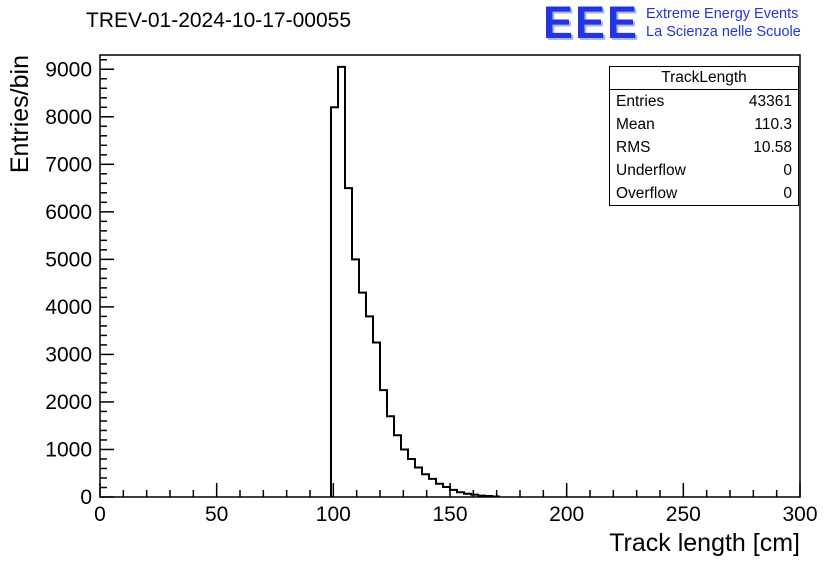 The image size is (836, 572). Describe the element at coordinates (450, 490) in the screenshot. I see `x-axis-ticks` at that location.